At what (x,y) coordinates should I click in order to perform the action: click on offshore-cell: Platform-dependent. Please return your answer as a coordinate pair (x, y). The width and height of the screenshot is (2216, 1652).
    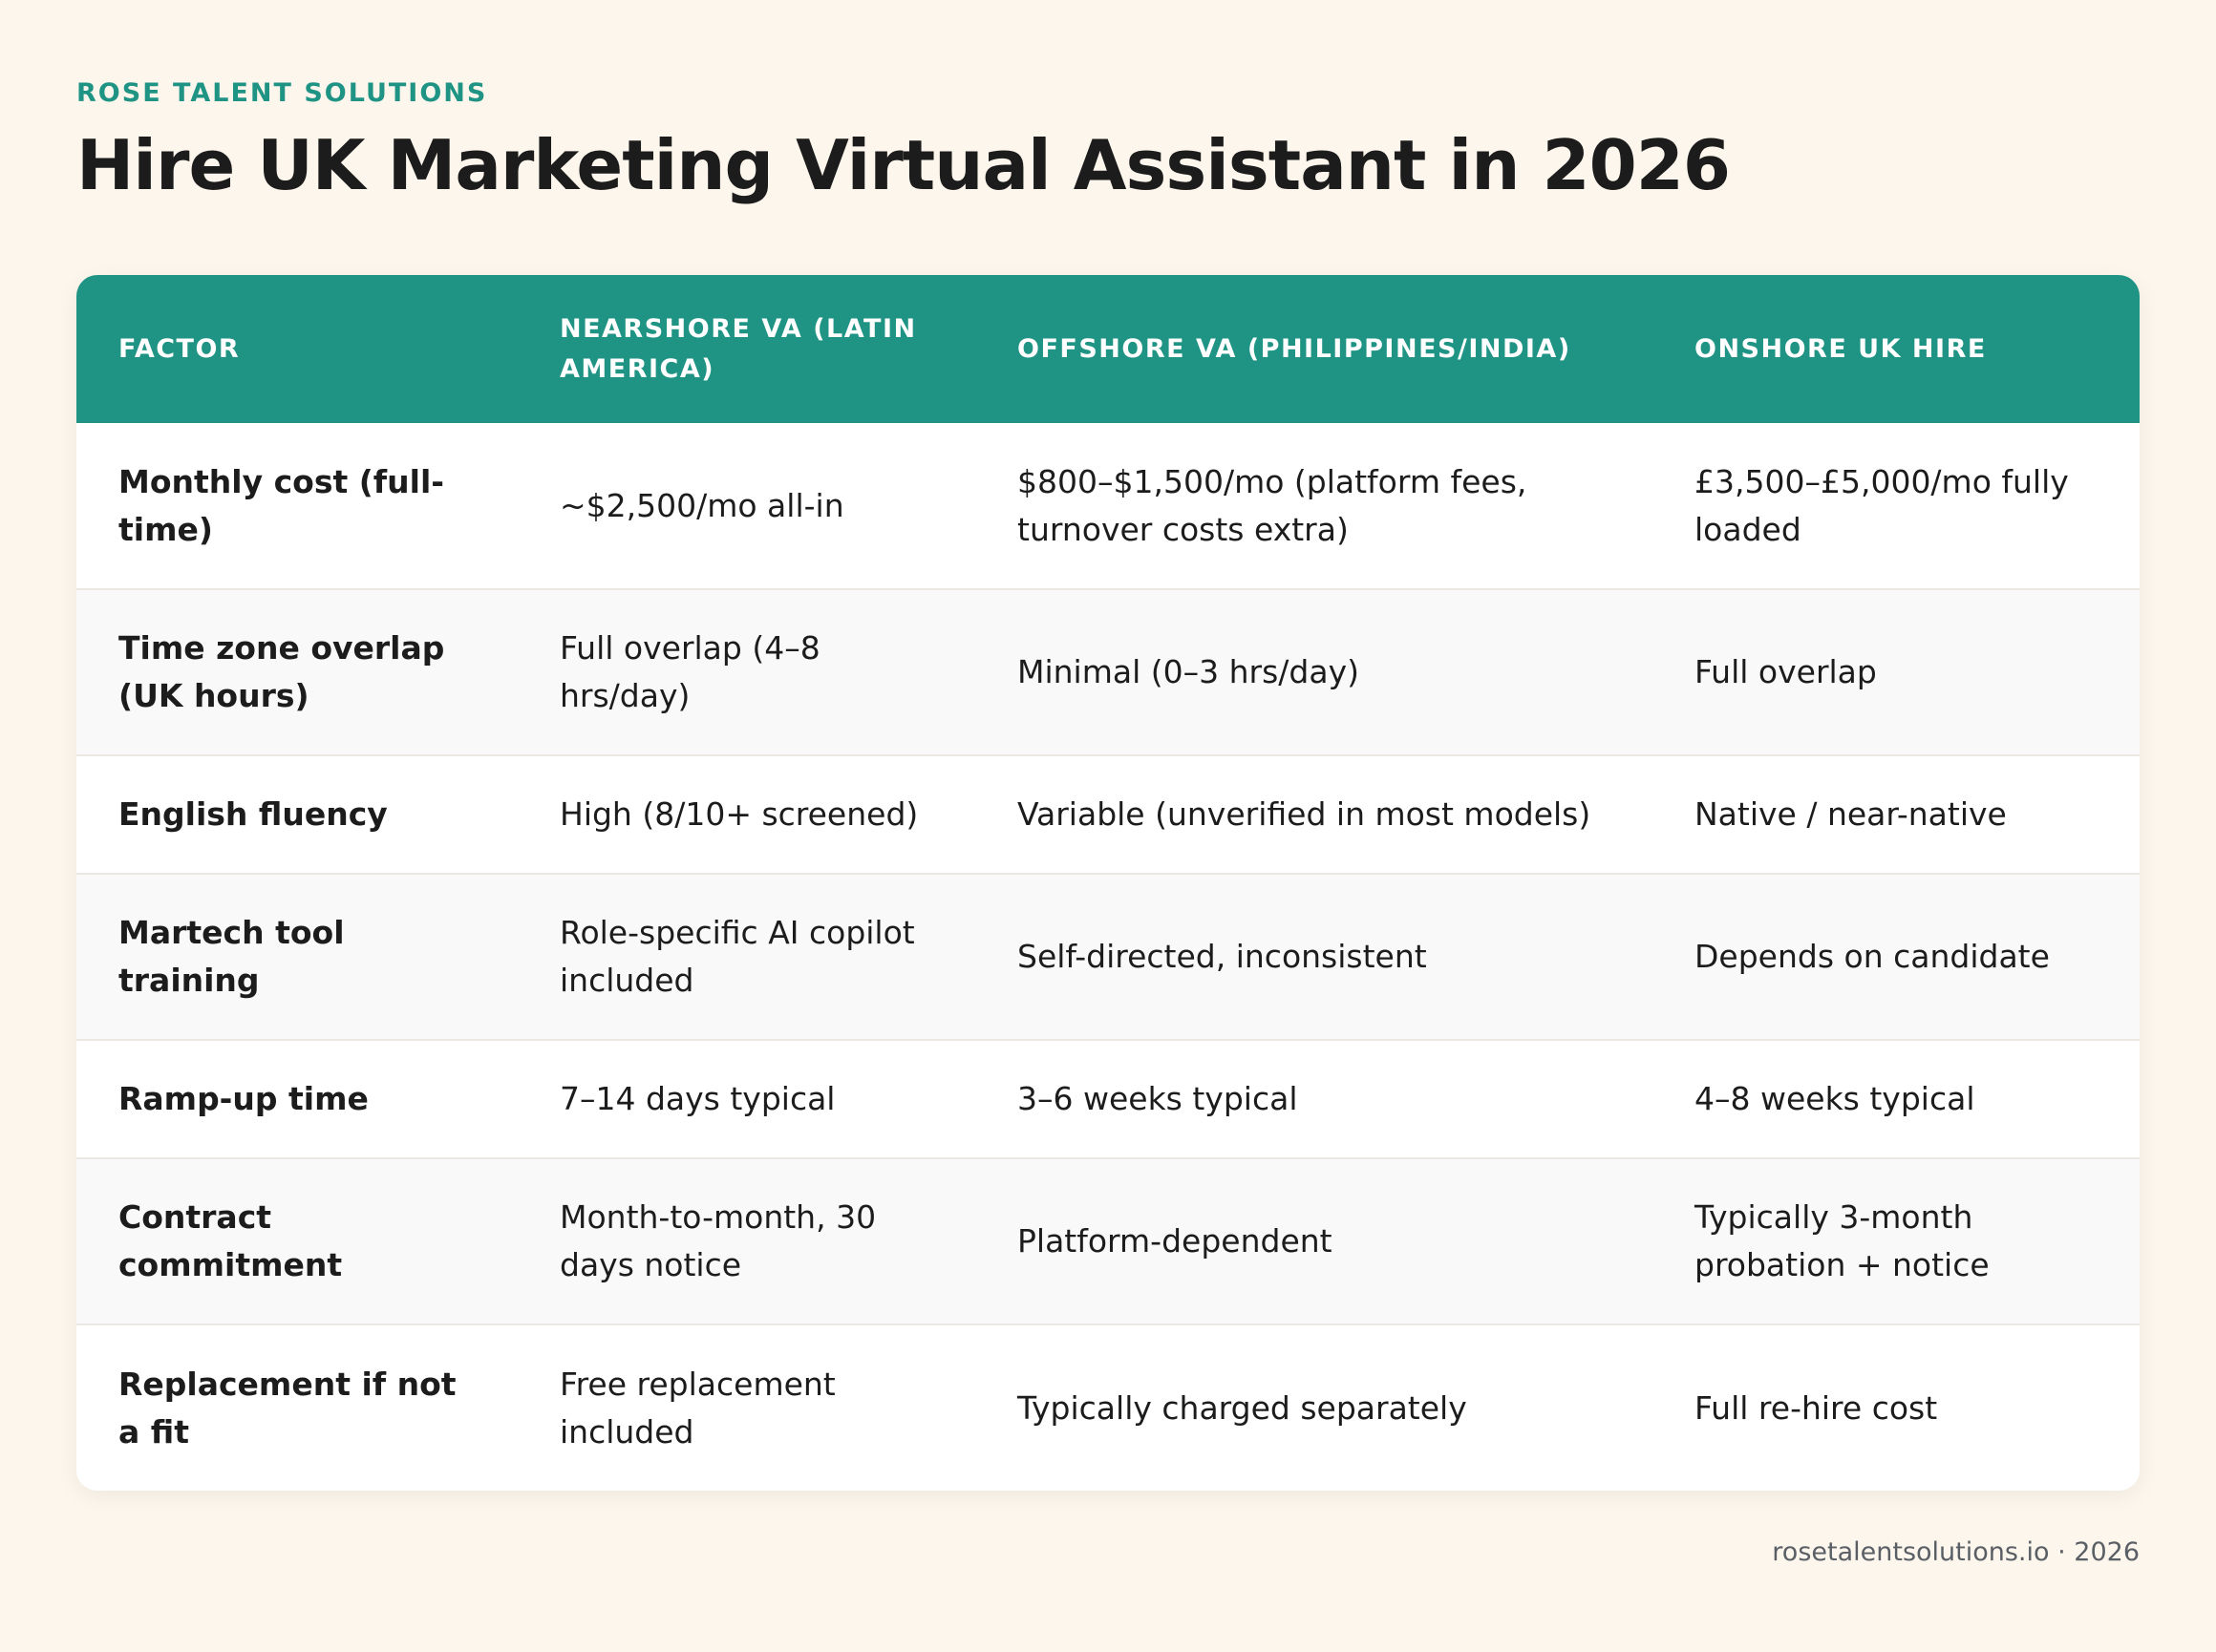
    Looking at the image, I should click on (1174, 1241).